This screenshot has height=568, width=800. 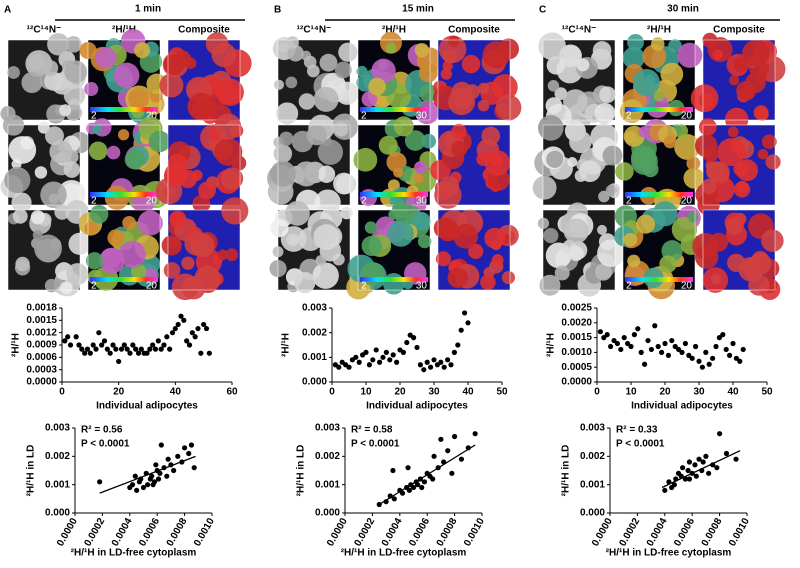 What do you see at coordinates (419, 532) in the screenshot?
I see `x-tick-label: 0.0006` at bounding box center [419, 532].